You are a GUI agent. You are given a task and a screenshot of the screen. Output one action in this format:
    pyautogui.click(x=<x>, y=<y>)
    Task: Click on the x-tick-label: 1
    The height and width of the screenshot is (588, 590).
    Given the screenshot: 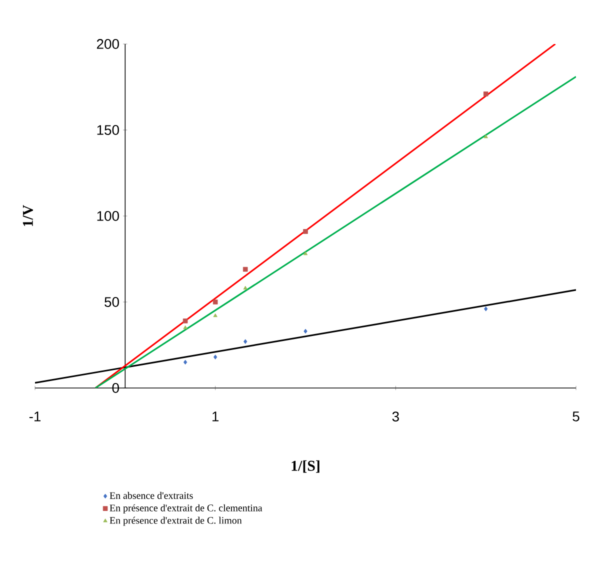 What is the action you would take?
    pyautogui.click(x=215, y=417)
    